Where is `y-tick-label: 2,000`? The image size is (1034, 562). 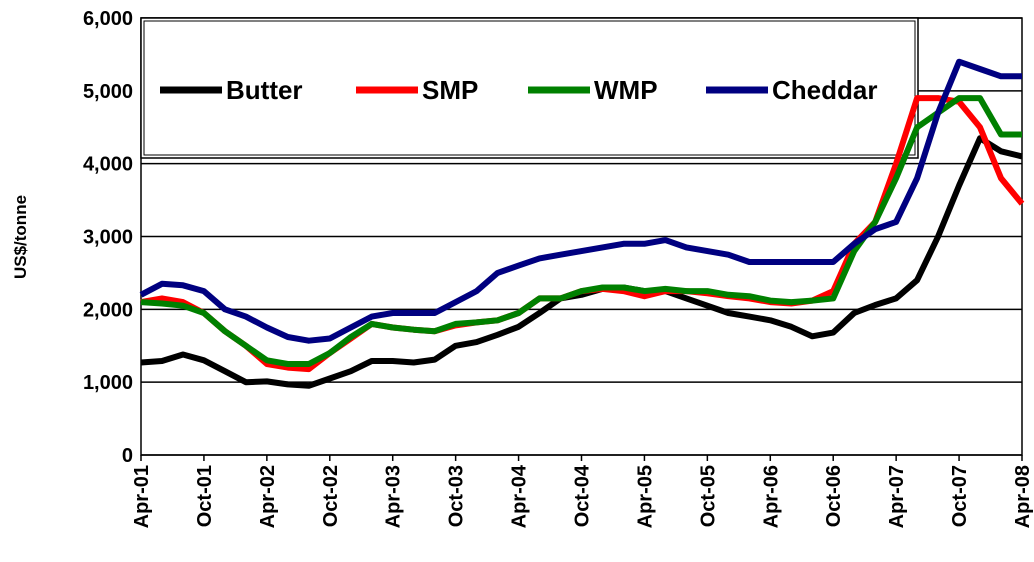
y-tick-label: 2,000 is located at coordinates (108, 310).